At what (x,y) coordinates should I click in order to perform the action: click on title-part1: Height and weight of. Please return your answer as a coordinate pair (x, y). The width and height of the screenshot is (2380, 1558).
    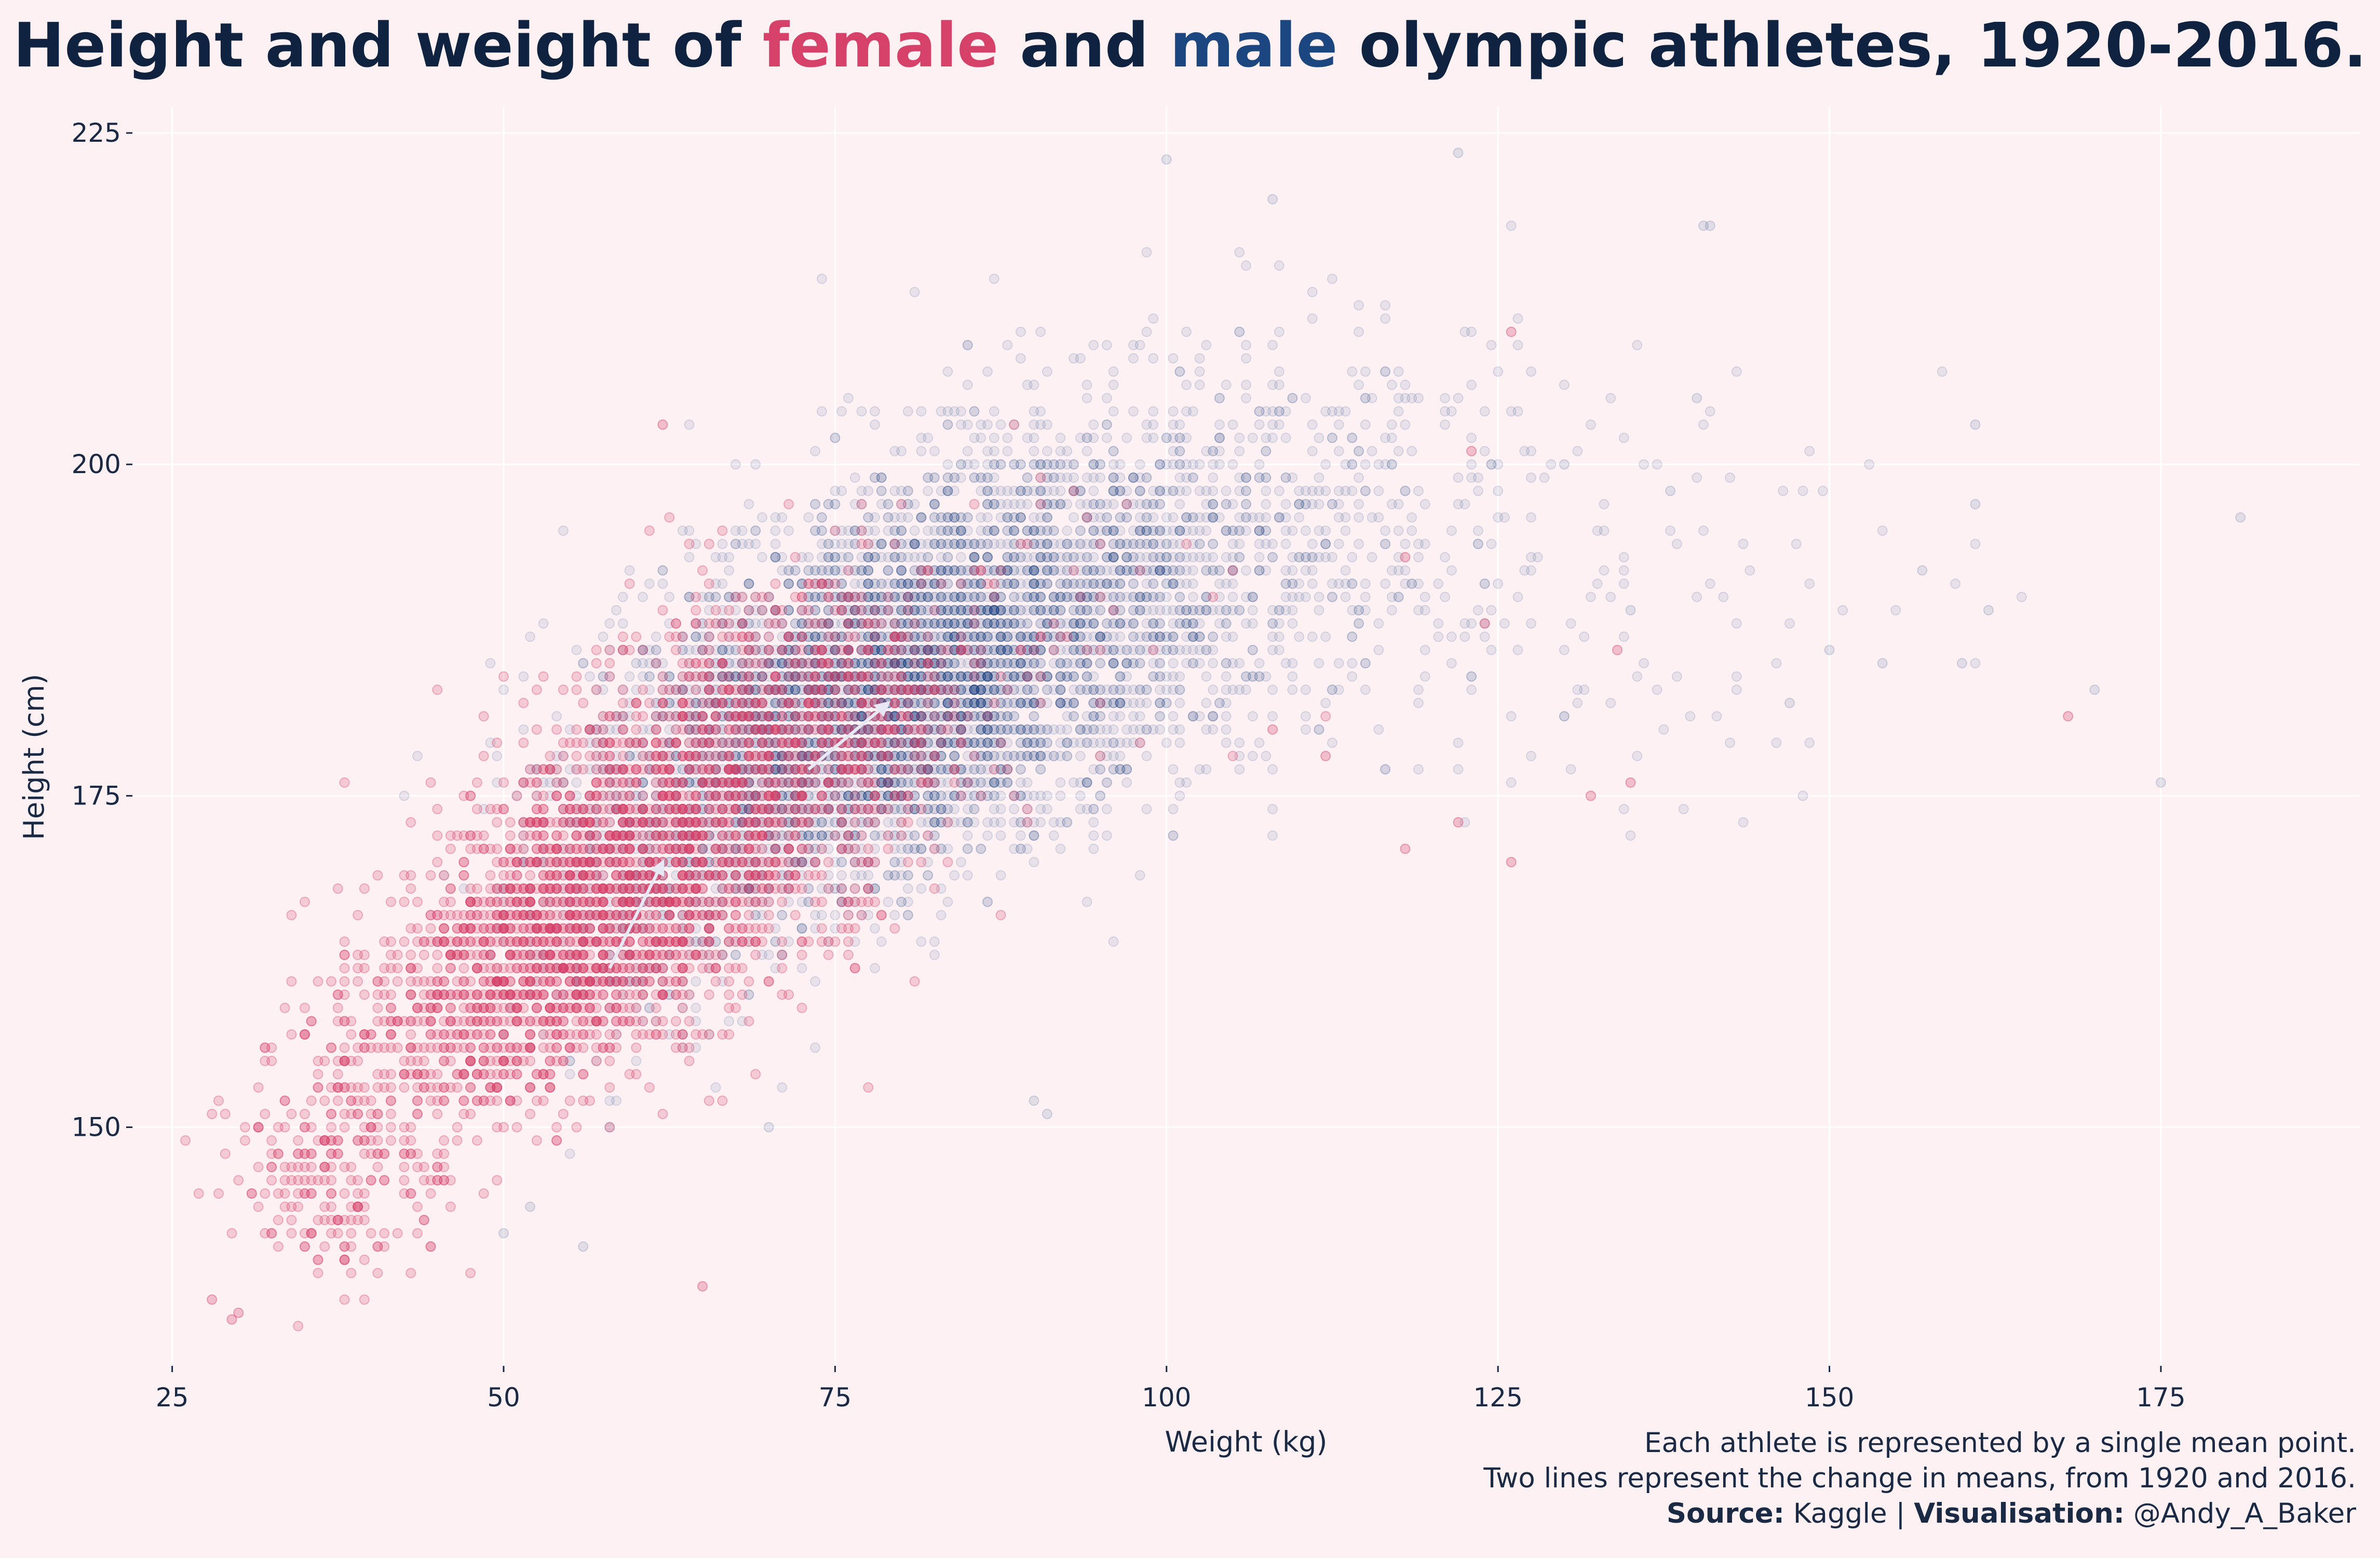
    Looking at the image, I should click on (388, 45).